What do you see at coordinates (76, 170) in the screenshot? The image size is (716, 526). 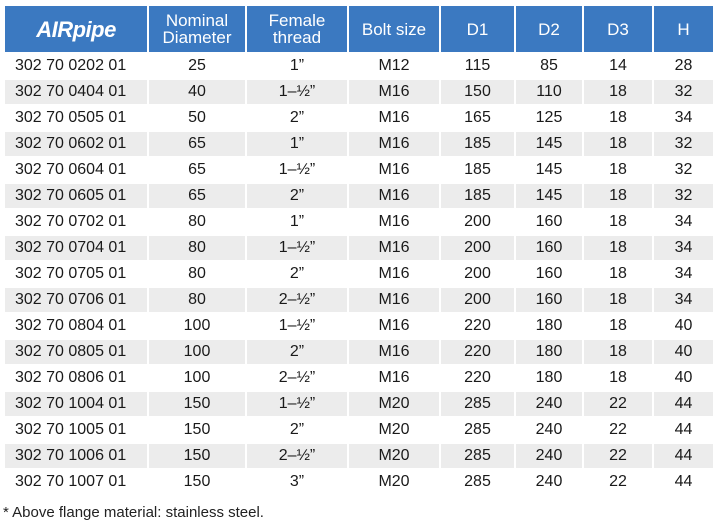 I see `table-cell: 302 70 0604 01` at bounding box center [76, 170].